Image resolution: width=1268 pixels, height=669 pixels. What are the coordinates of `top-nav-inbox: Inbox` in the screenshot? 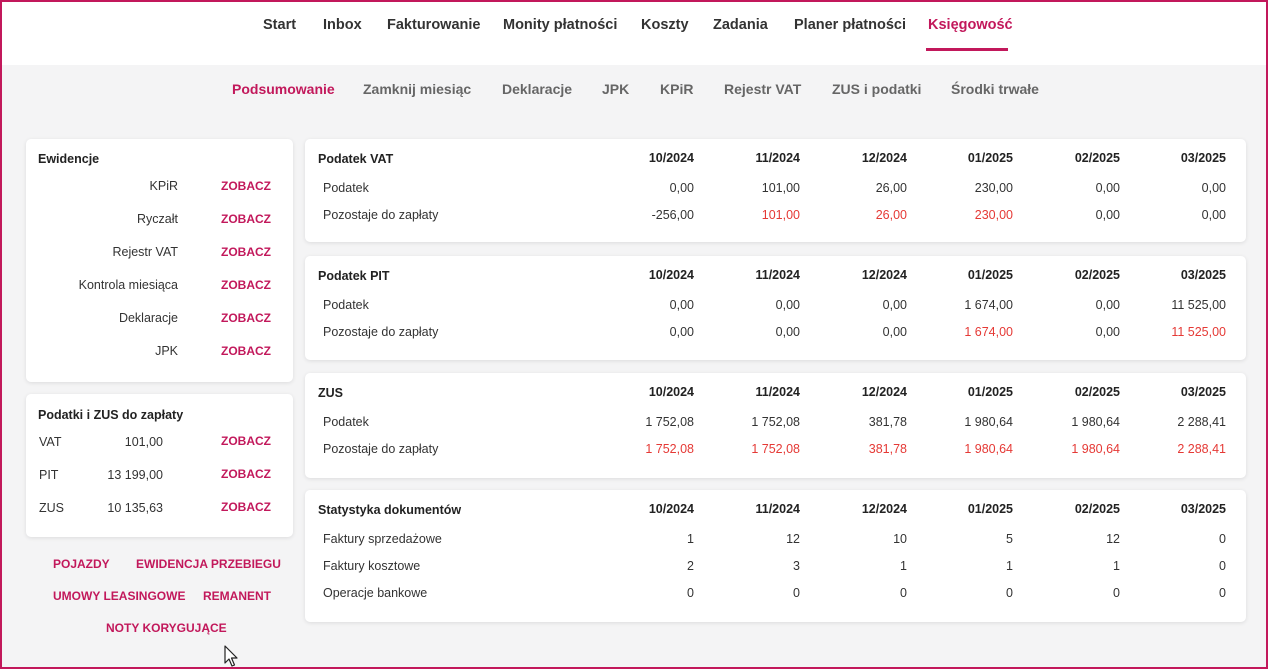 It's located at (342, 25).